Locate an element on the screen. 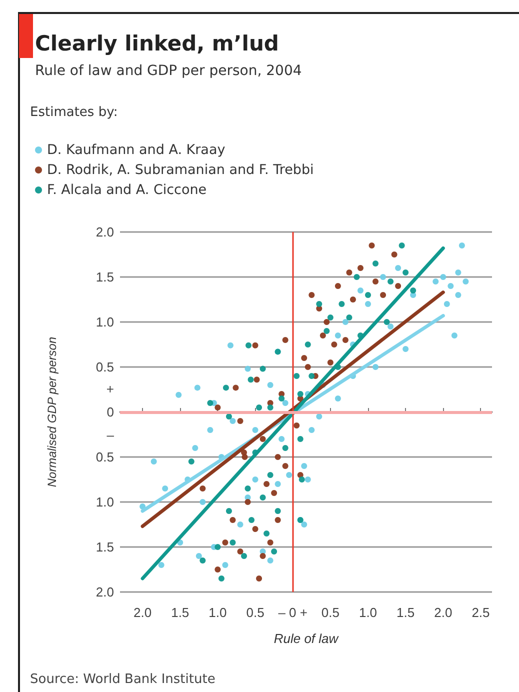 The image size is (519, 692). x-tick-label: 1.0 is located at coordinates (368, 612).